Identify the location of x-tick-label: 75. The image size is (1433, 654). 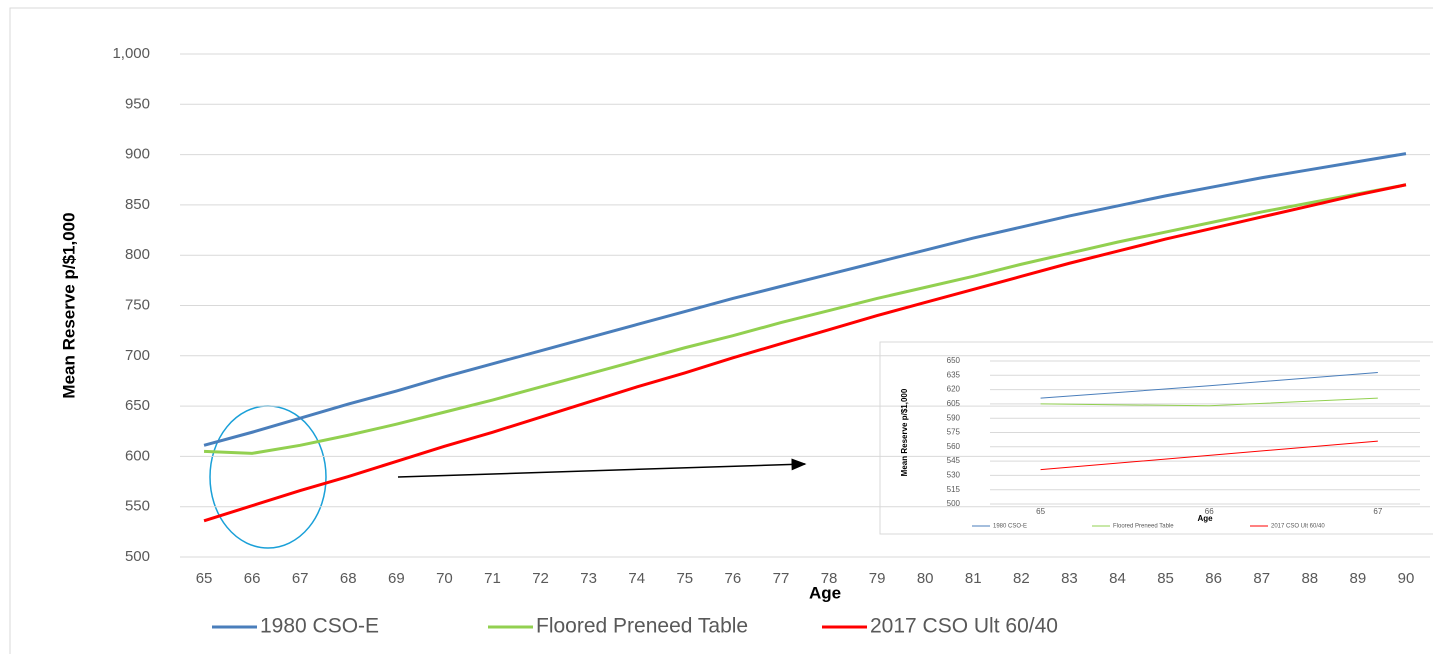
(684, 578).